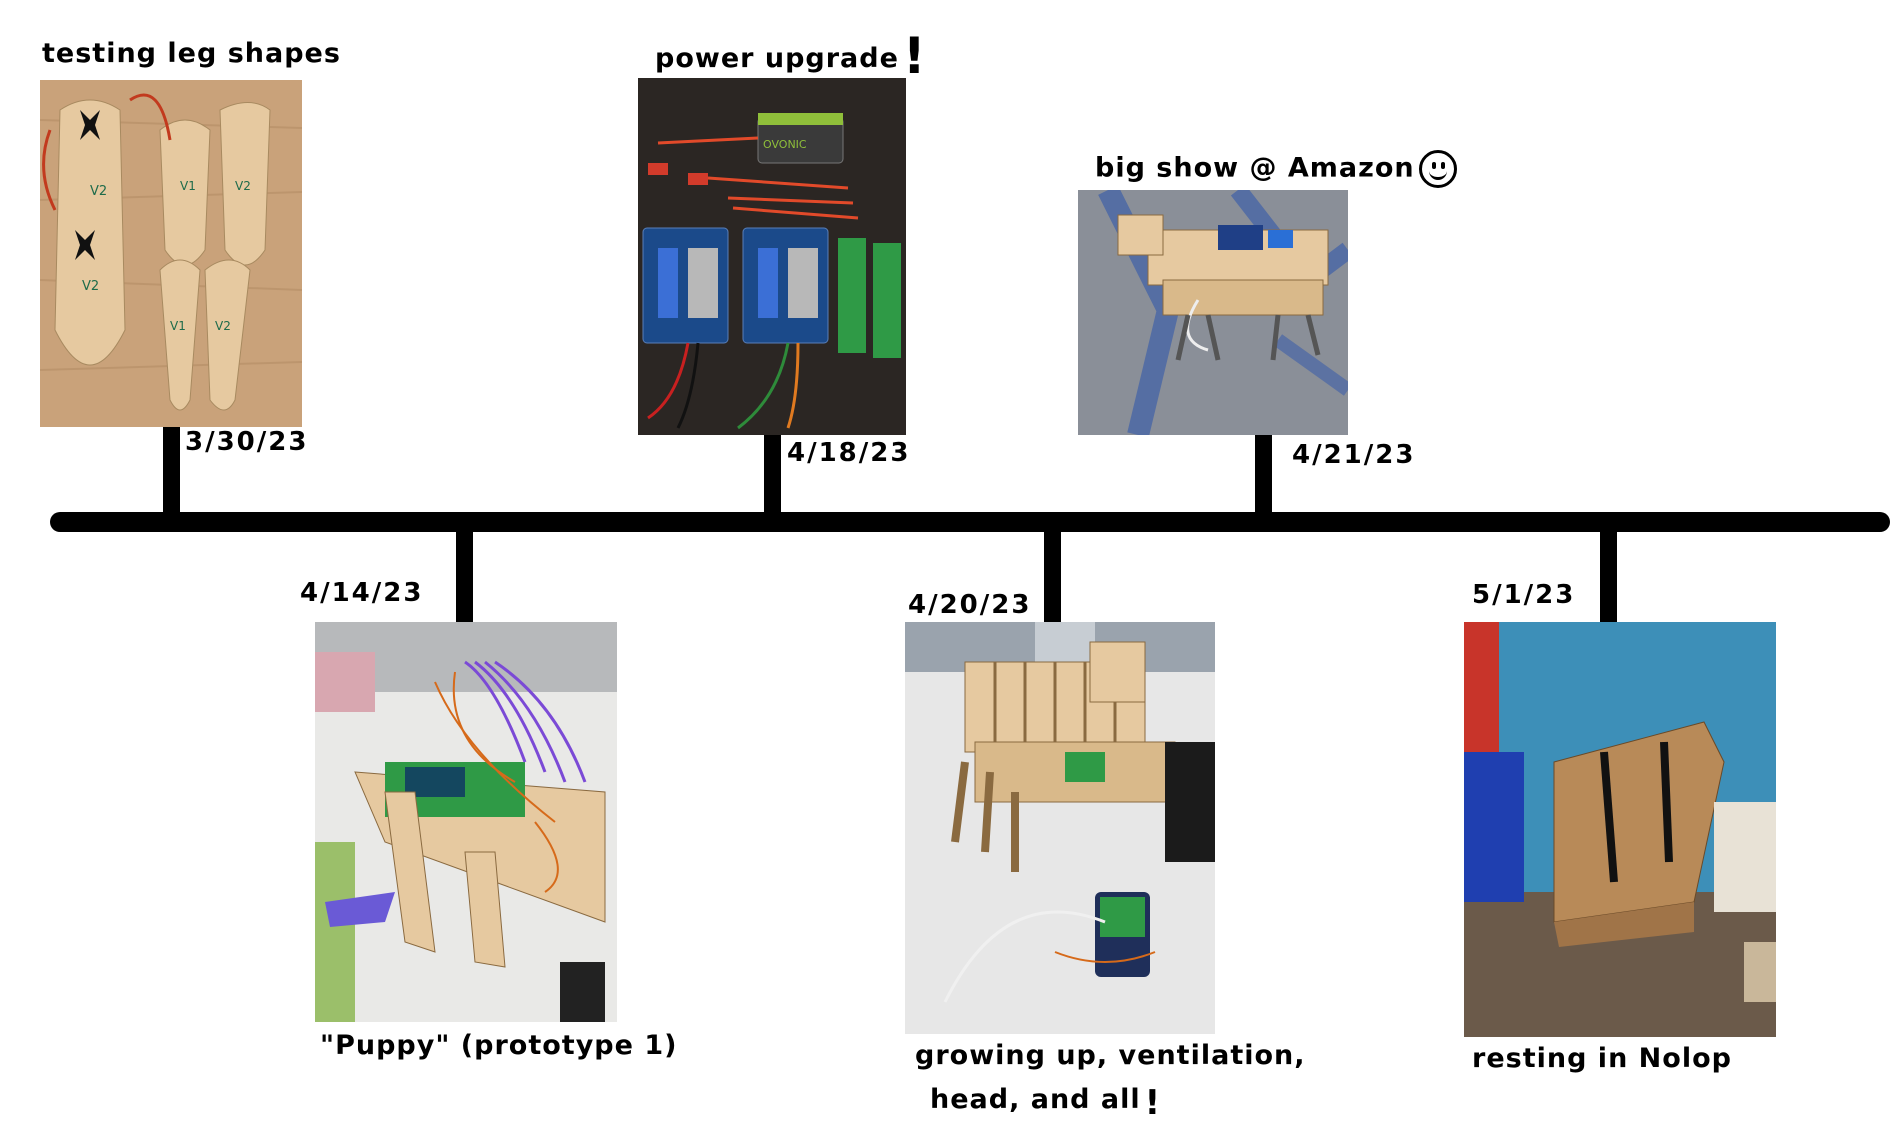 This screenshot has width=1899, height=1134. Describe the element at coordinates (1437, 169) in the screenshot. I see `smiley-icon` at that location.